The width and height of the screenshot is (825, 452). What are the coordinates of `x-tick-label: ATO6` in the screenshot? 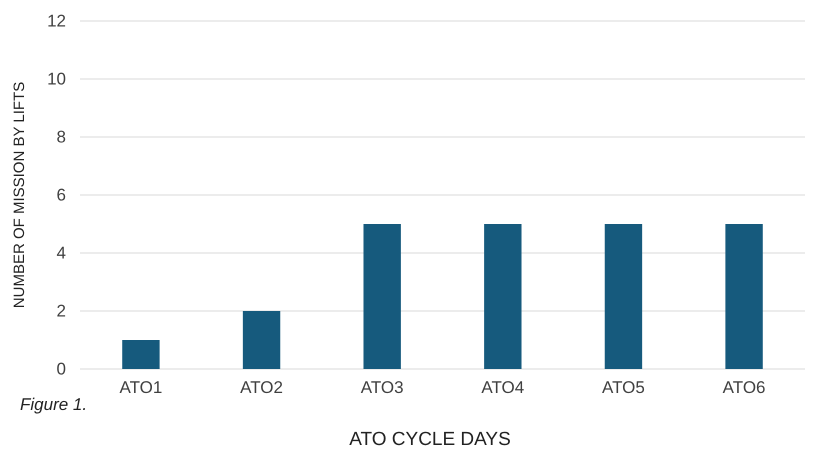 It's located at (744, 388).